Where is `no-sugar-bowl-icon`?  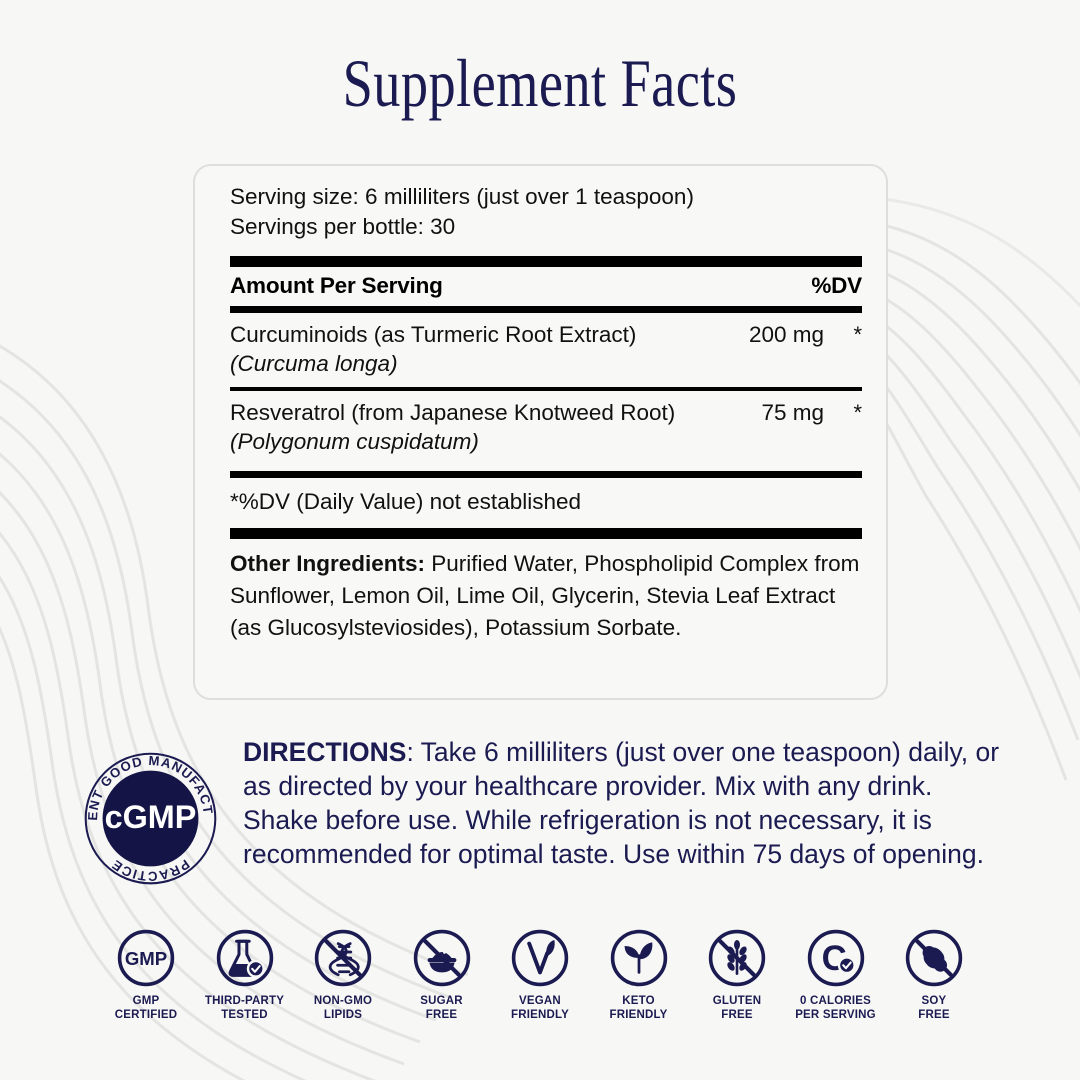
no-sugar-bowl-icon is located at coordinates (441, 958).